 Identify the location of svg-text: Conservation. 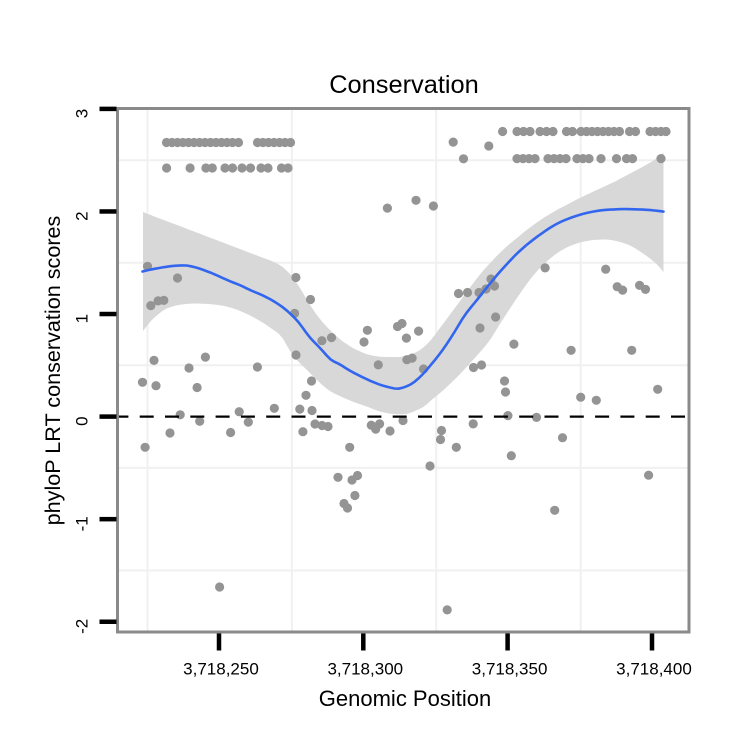
(404, 85).